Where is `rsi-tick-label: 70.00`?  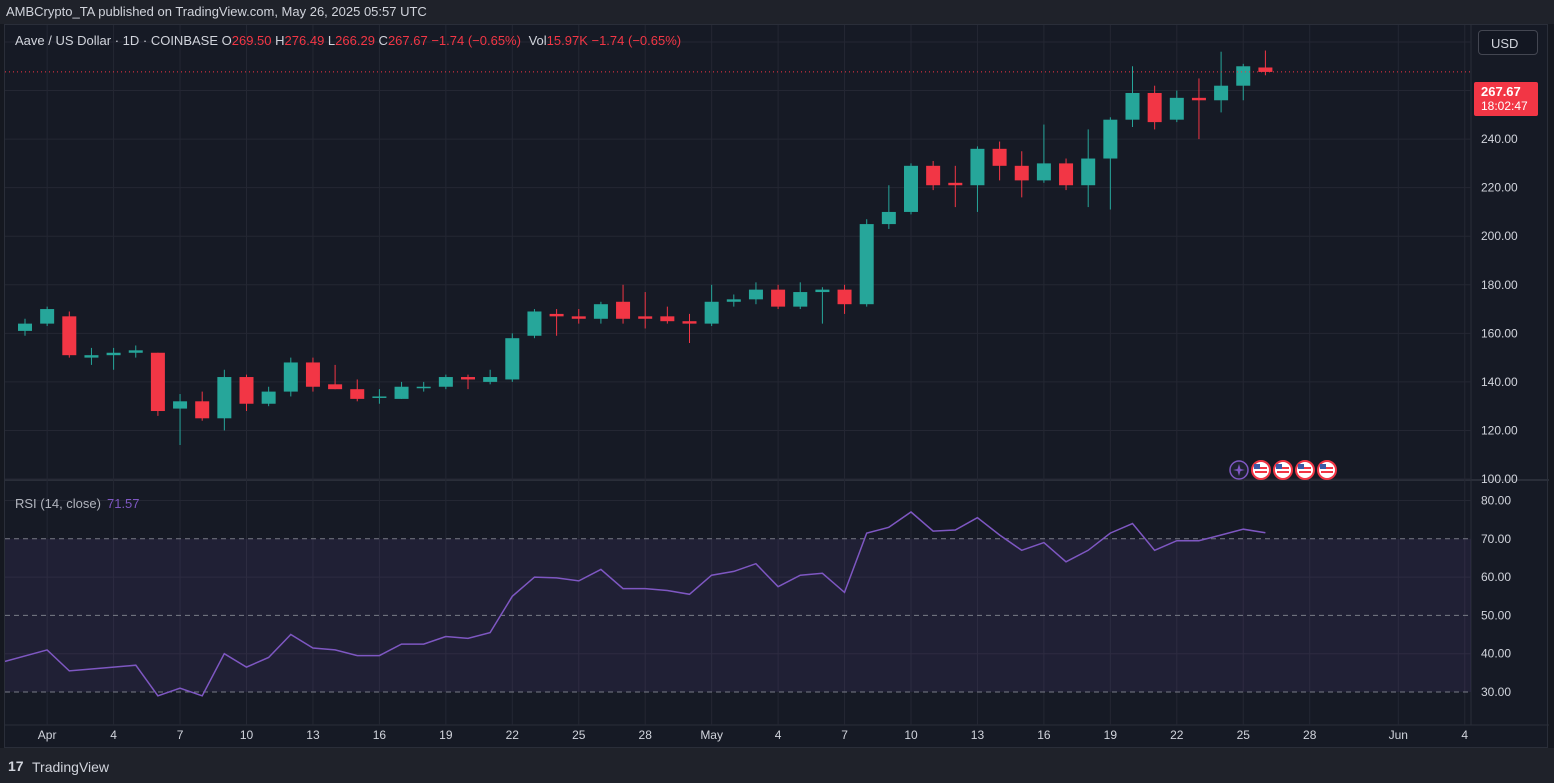 rsi-tick-label: 70.00 is located at coordinates (1496, 539).